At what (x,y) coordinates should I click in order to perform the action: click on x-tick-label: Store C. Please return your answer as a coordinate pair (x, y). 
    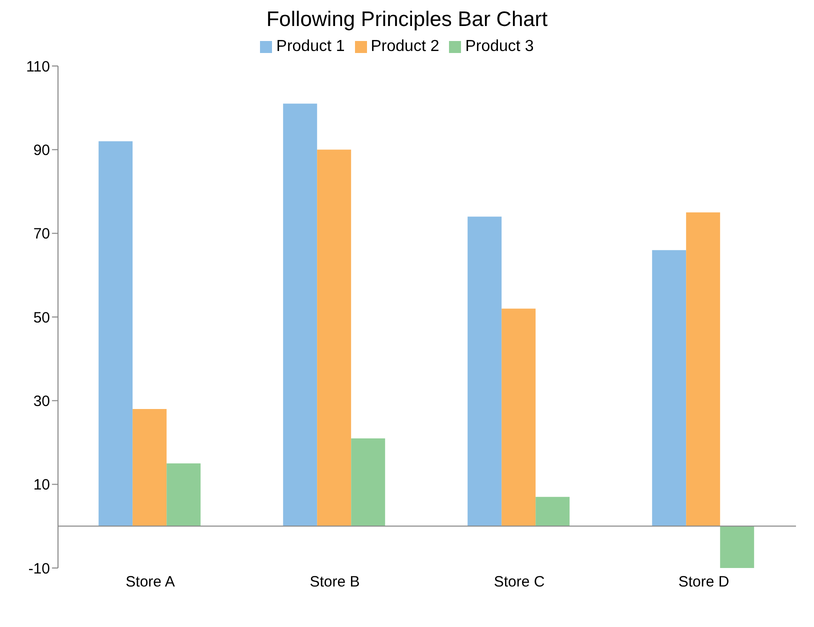
    Looking at the image, I should click on (519, 582).